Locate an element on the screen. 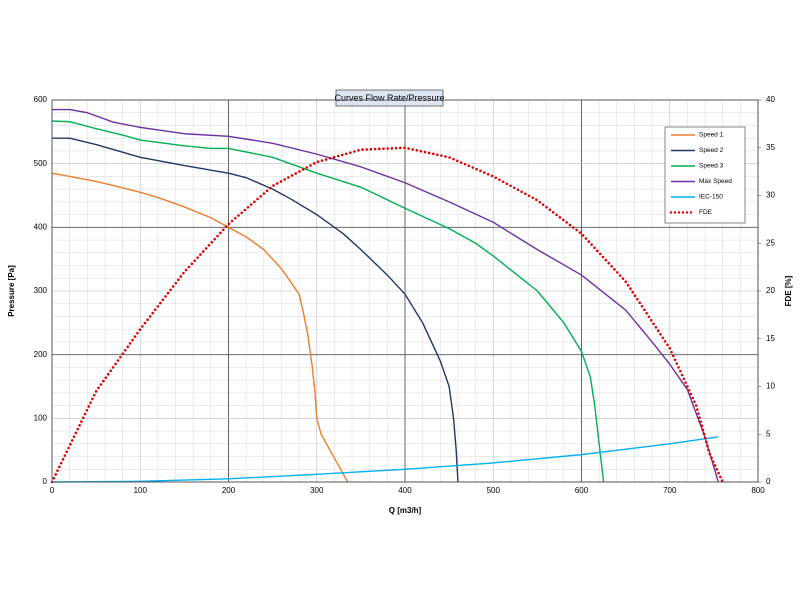 The image size is (800, 600). legend-label: IEC-150 is located at coordinates (711, 197).